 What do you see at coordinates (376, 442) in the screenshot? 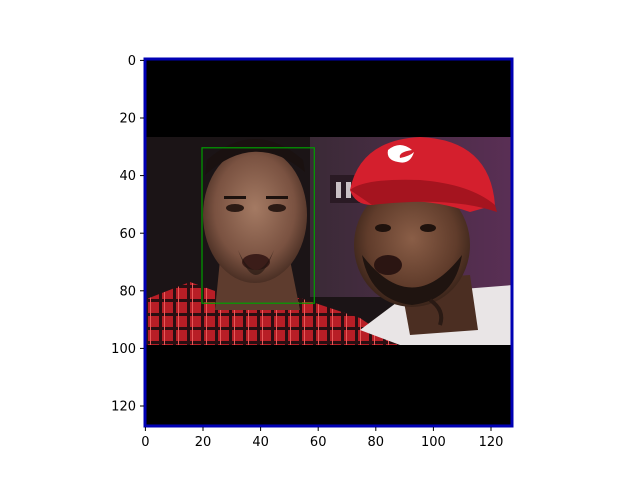
I see `x-tick-label: 80` at bounding box center [376, 442].